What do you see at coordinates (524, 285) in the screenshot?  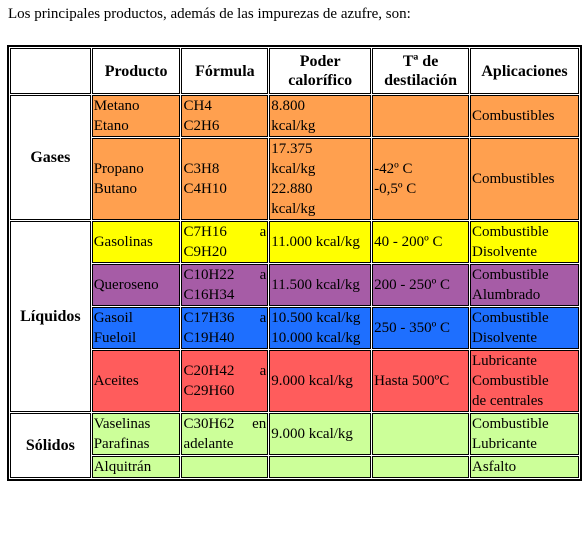 I see `aplicaciones-cell: Combustible Alumbrado` at bounding box center [524, 285].